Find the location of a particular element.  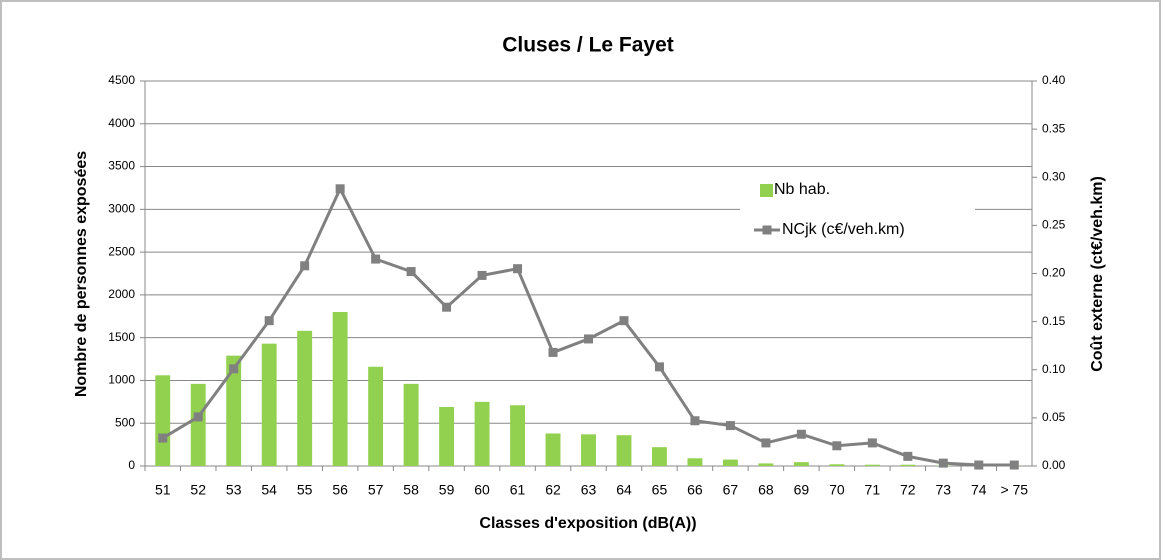

x-tick-label: 57 is located at coordinates (376, 490).